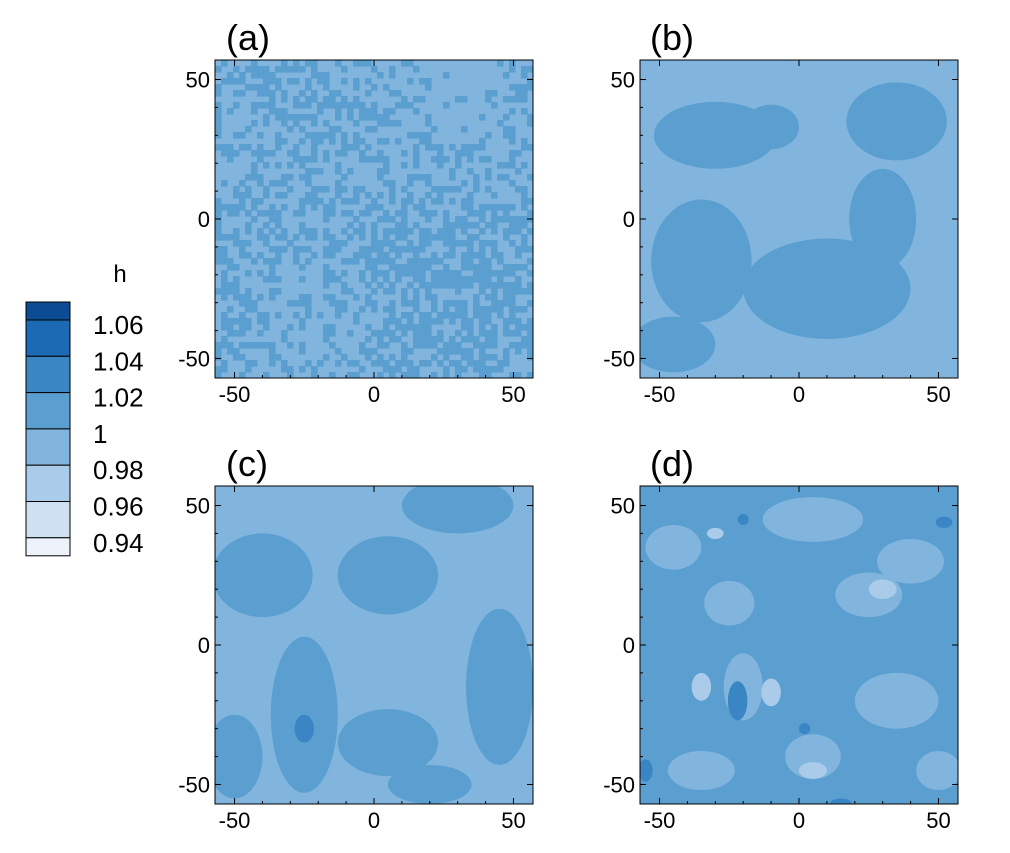 This screenshot has width=1010, height=853. Describe the element at coordinates (513, 394) in the screenshot. I see `x-tick-label: 50` at that location.